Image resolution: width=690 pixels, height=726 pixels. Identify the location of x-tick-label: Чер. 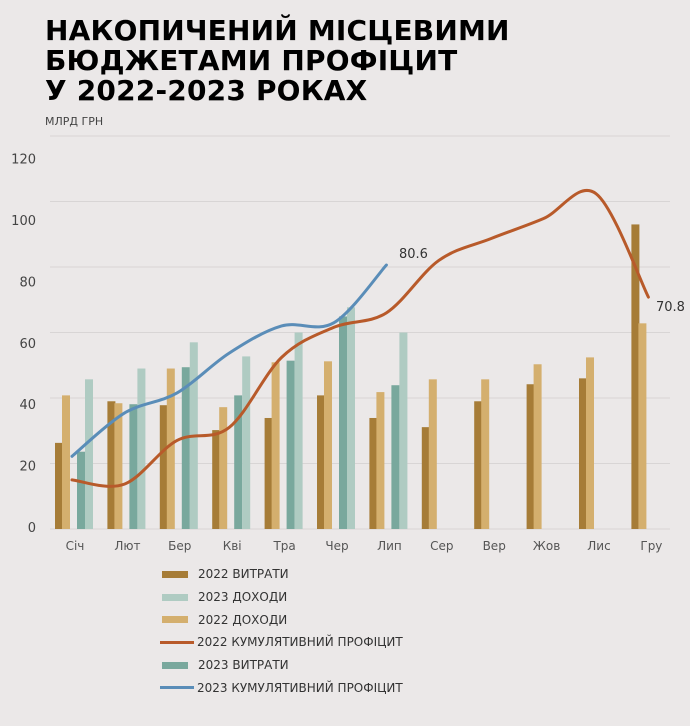
(336, 546).